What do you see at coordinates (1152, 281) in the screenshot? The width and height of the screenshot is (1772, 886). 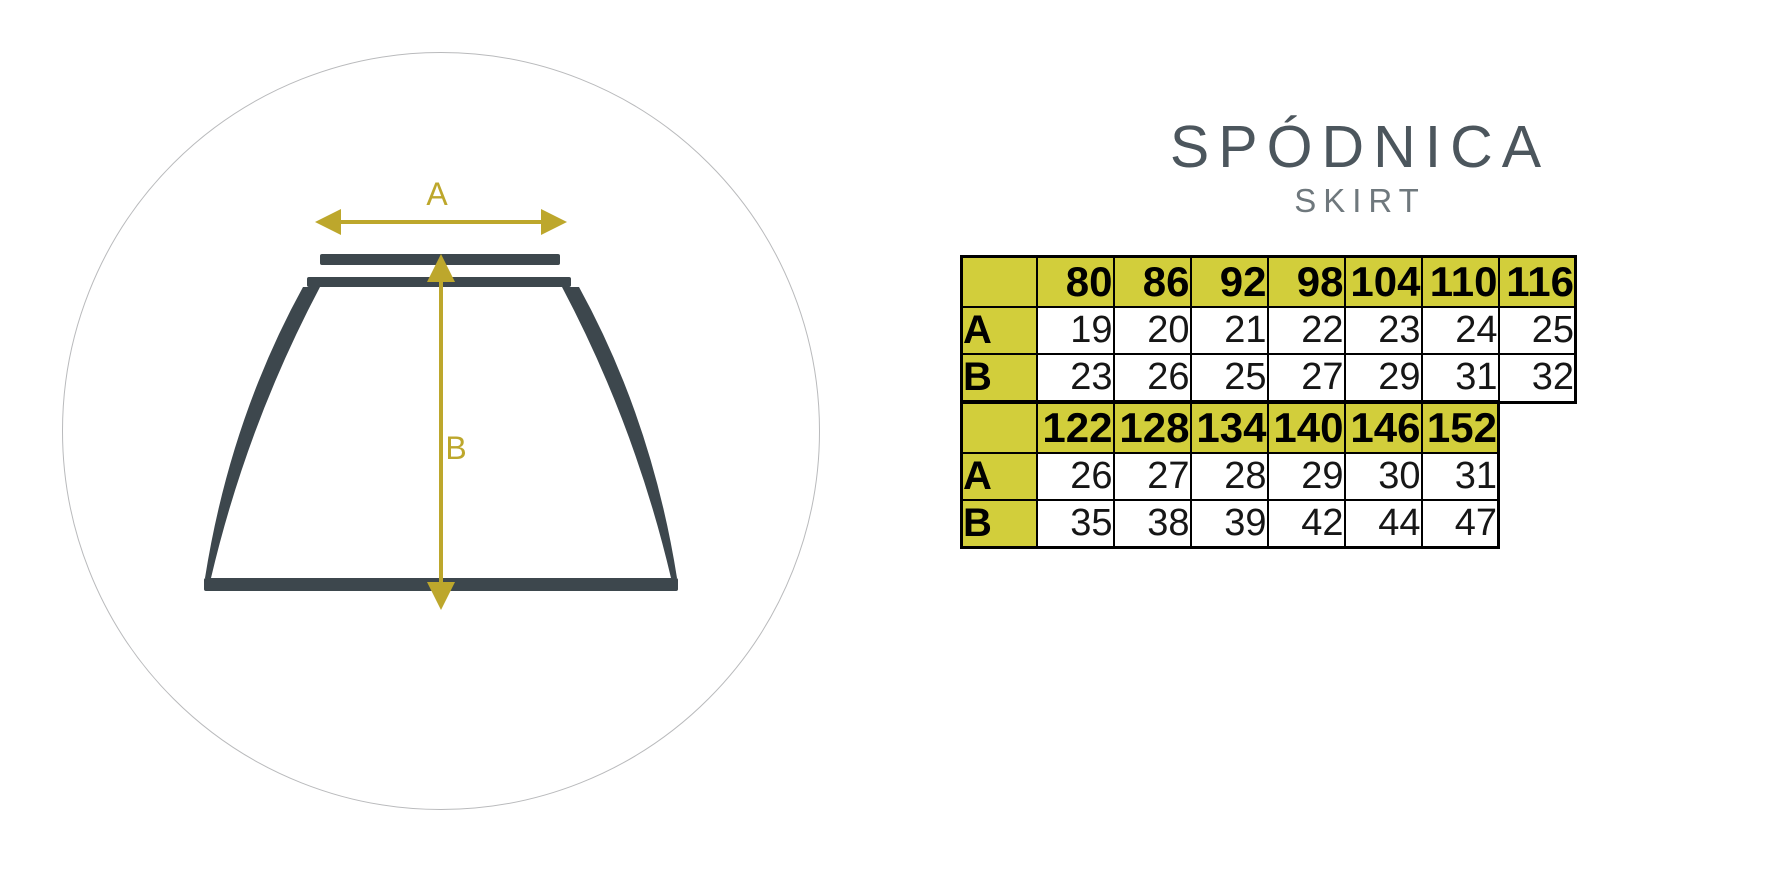 I see `size-header-cell: 86` at bounding box center [1152, 281].